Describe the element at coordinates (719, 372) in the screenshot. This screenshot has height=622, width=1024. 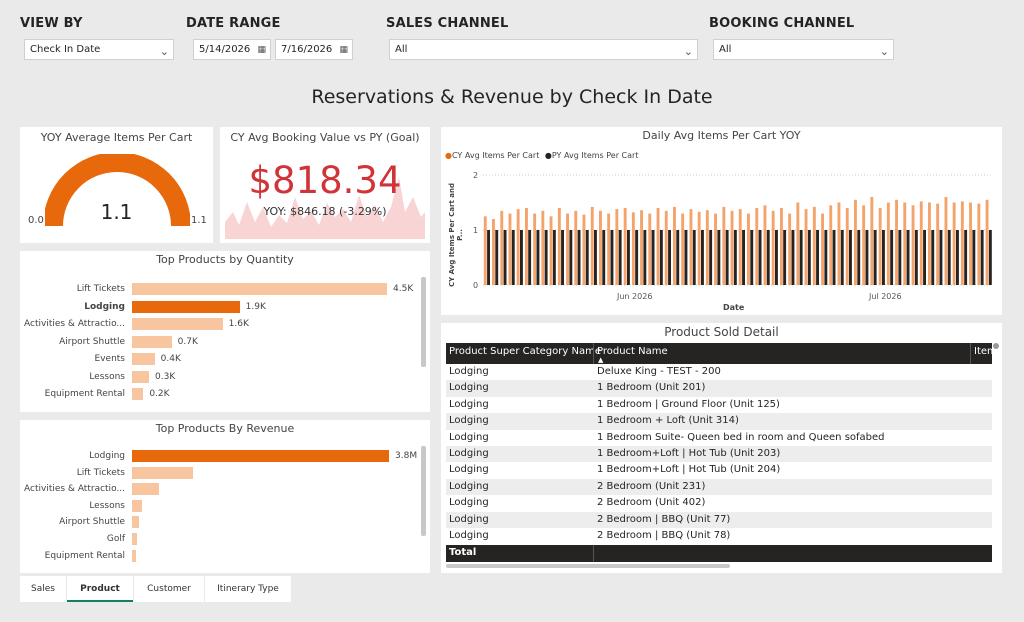
I see `table-row: Lodging Deluxe King - TEST - 200` at that location.